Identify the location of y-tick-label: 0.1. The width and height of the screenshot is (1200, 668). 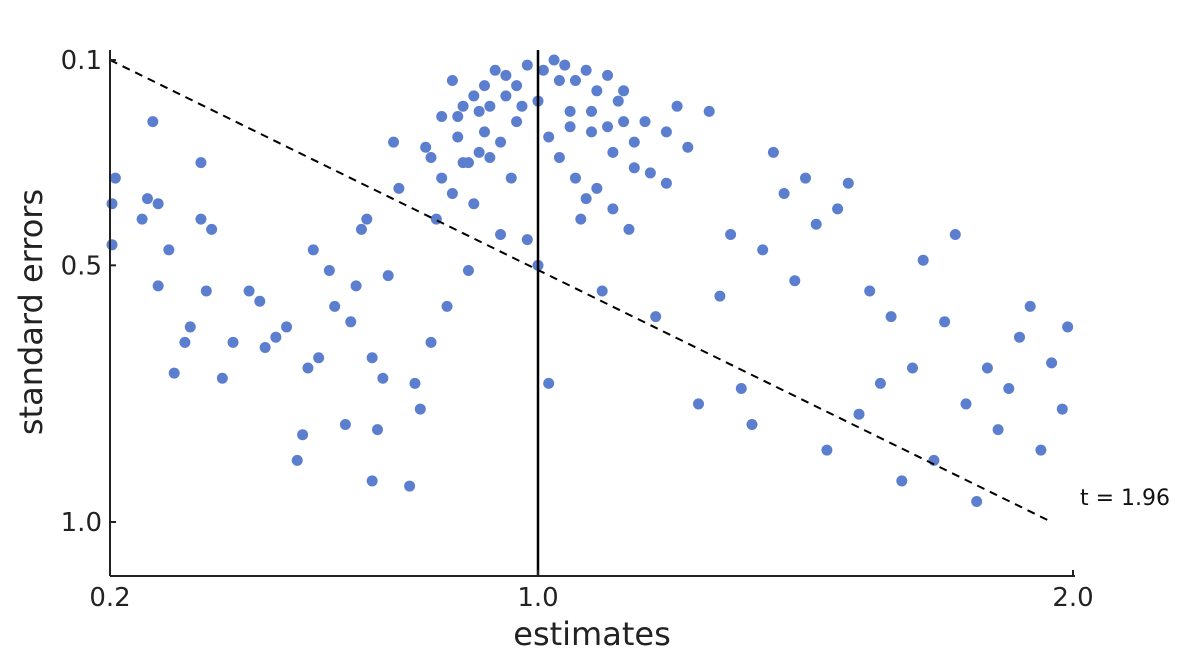
(81, 61).